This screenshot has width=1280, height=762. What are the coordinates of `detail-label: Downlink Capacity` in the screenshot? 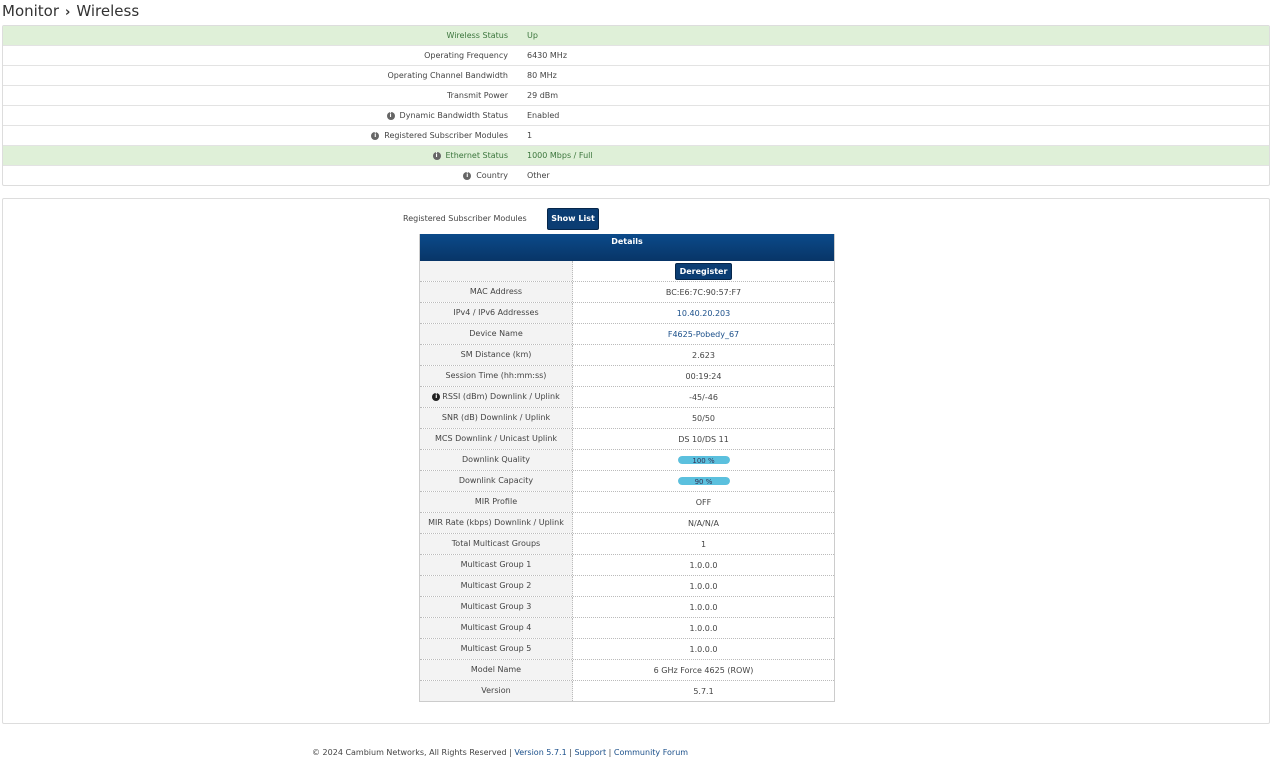 It's located at (496, 481).